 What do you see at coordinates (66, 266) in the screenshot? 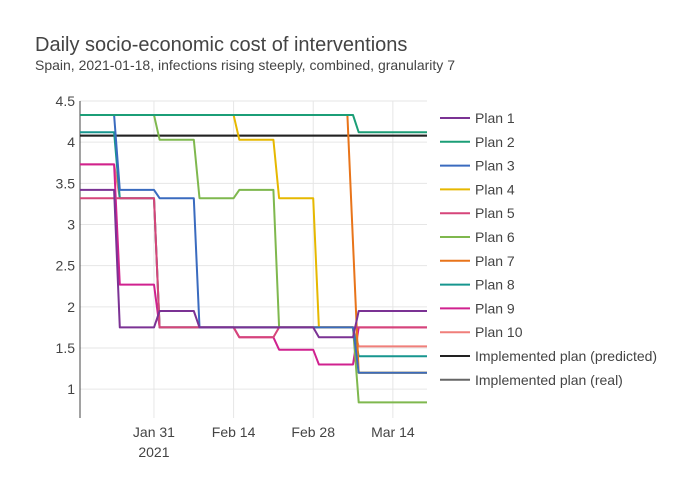
I see `y-tick-label: 2.5` at bounding box center [66, 266].